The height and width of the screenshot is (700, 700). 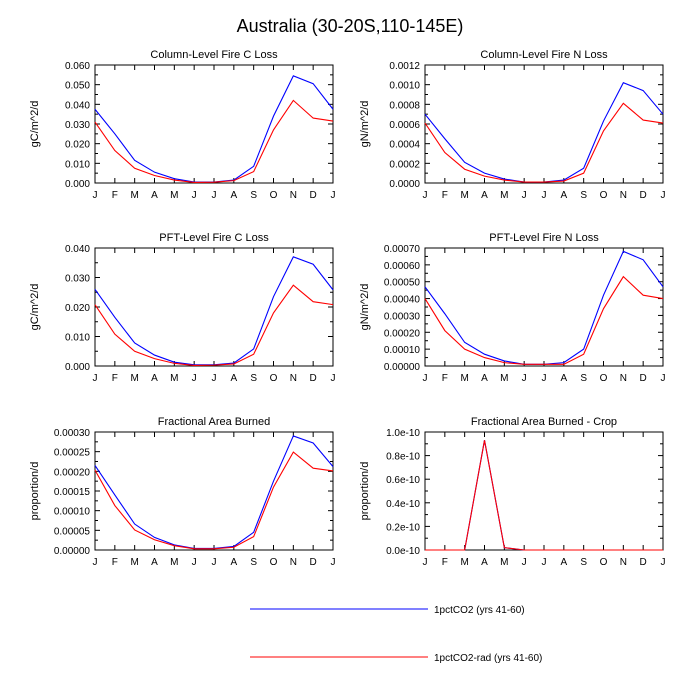 What do you see at coordinates (77, 86) in the screenshot?
I see `y-tick-label: 0.050` at bounding box center [77, 86].